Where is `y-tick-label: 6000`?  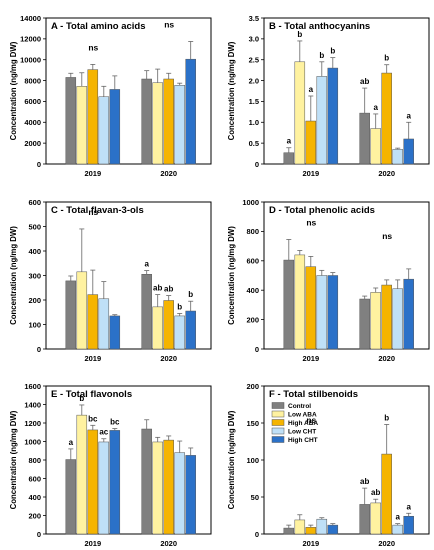 y-tick-label: 6000 is located at coordinates (32, 101).